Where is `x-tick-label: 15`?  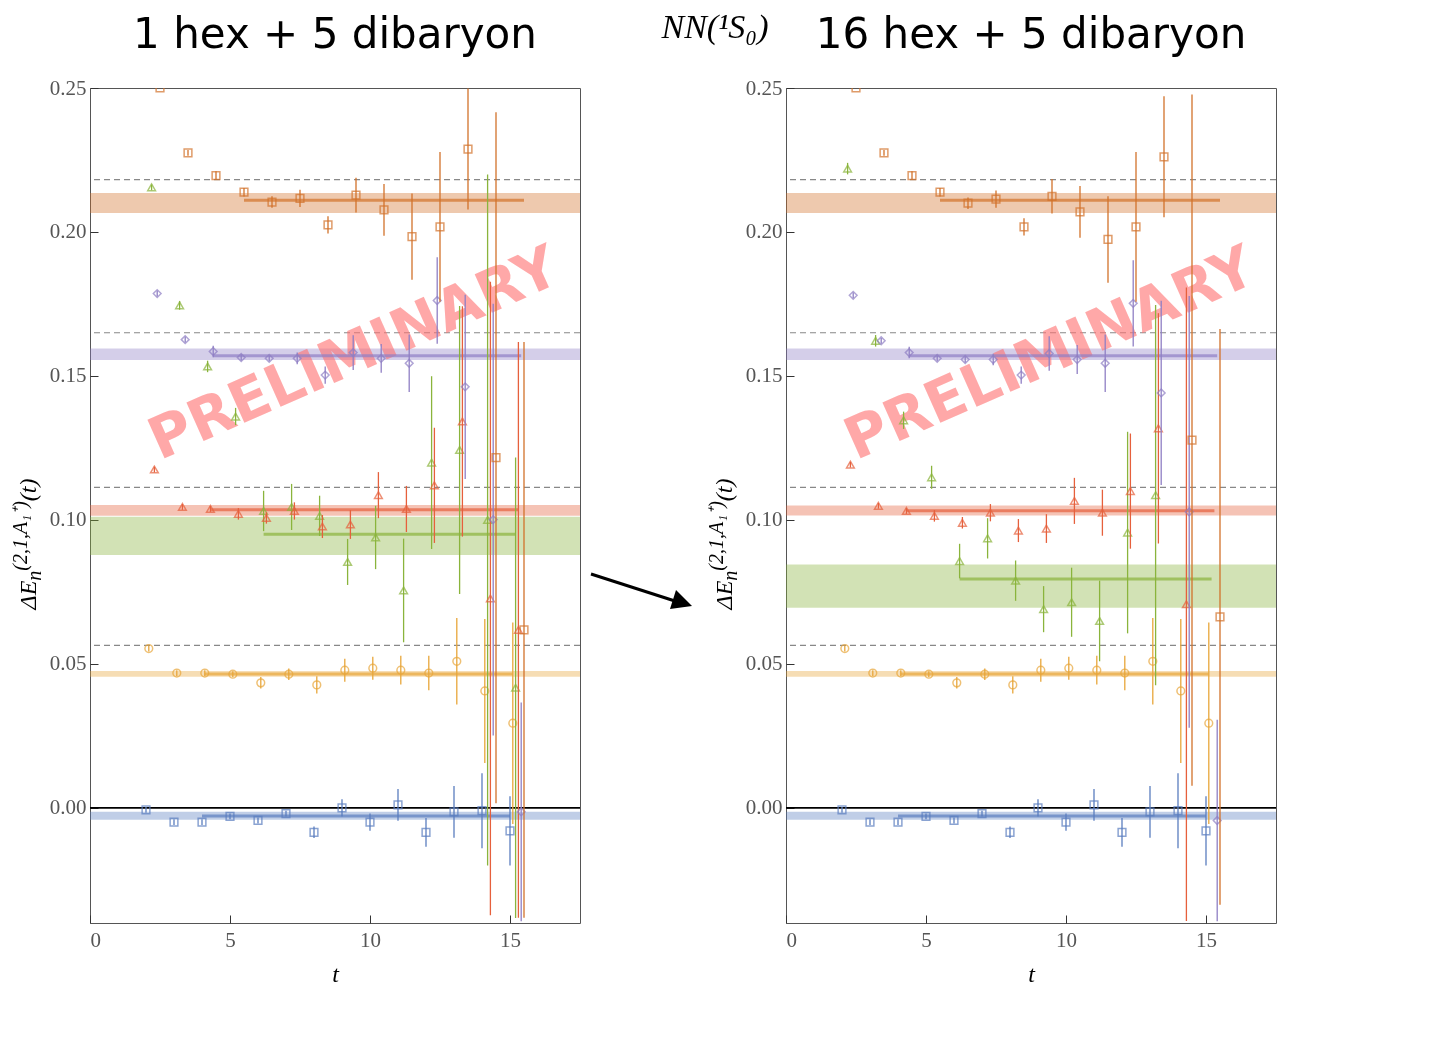 x-tick-label: 15 is located at coordinates (1206, 939).